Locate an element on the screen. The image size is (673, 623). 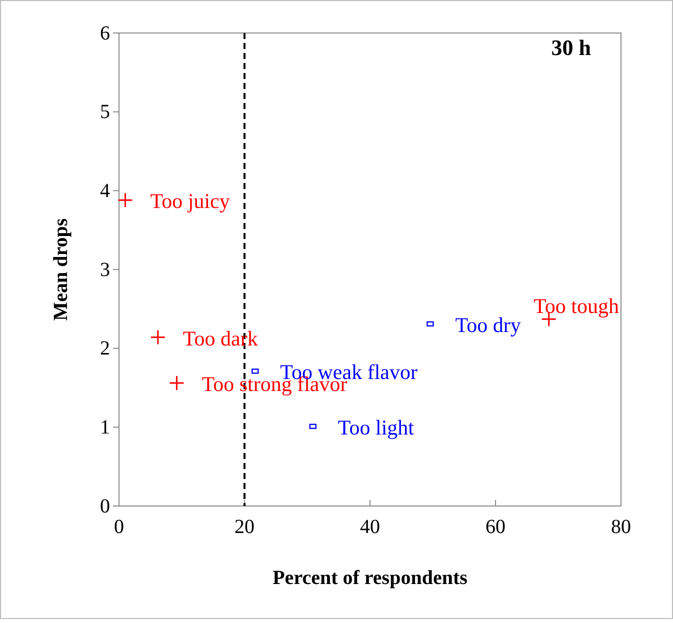
annotation: 30 h is located at coordinates (571, 47).